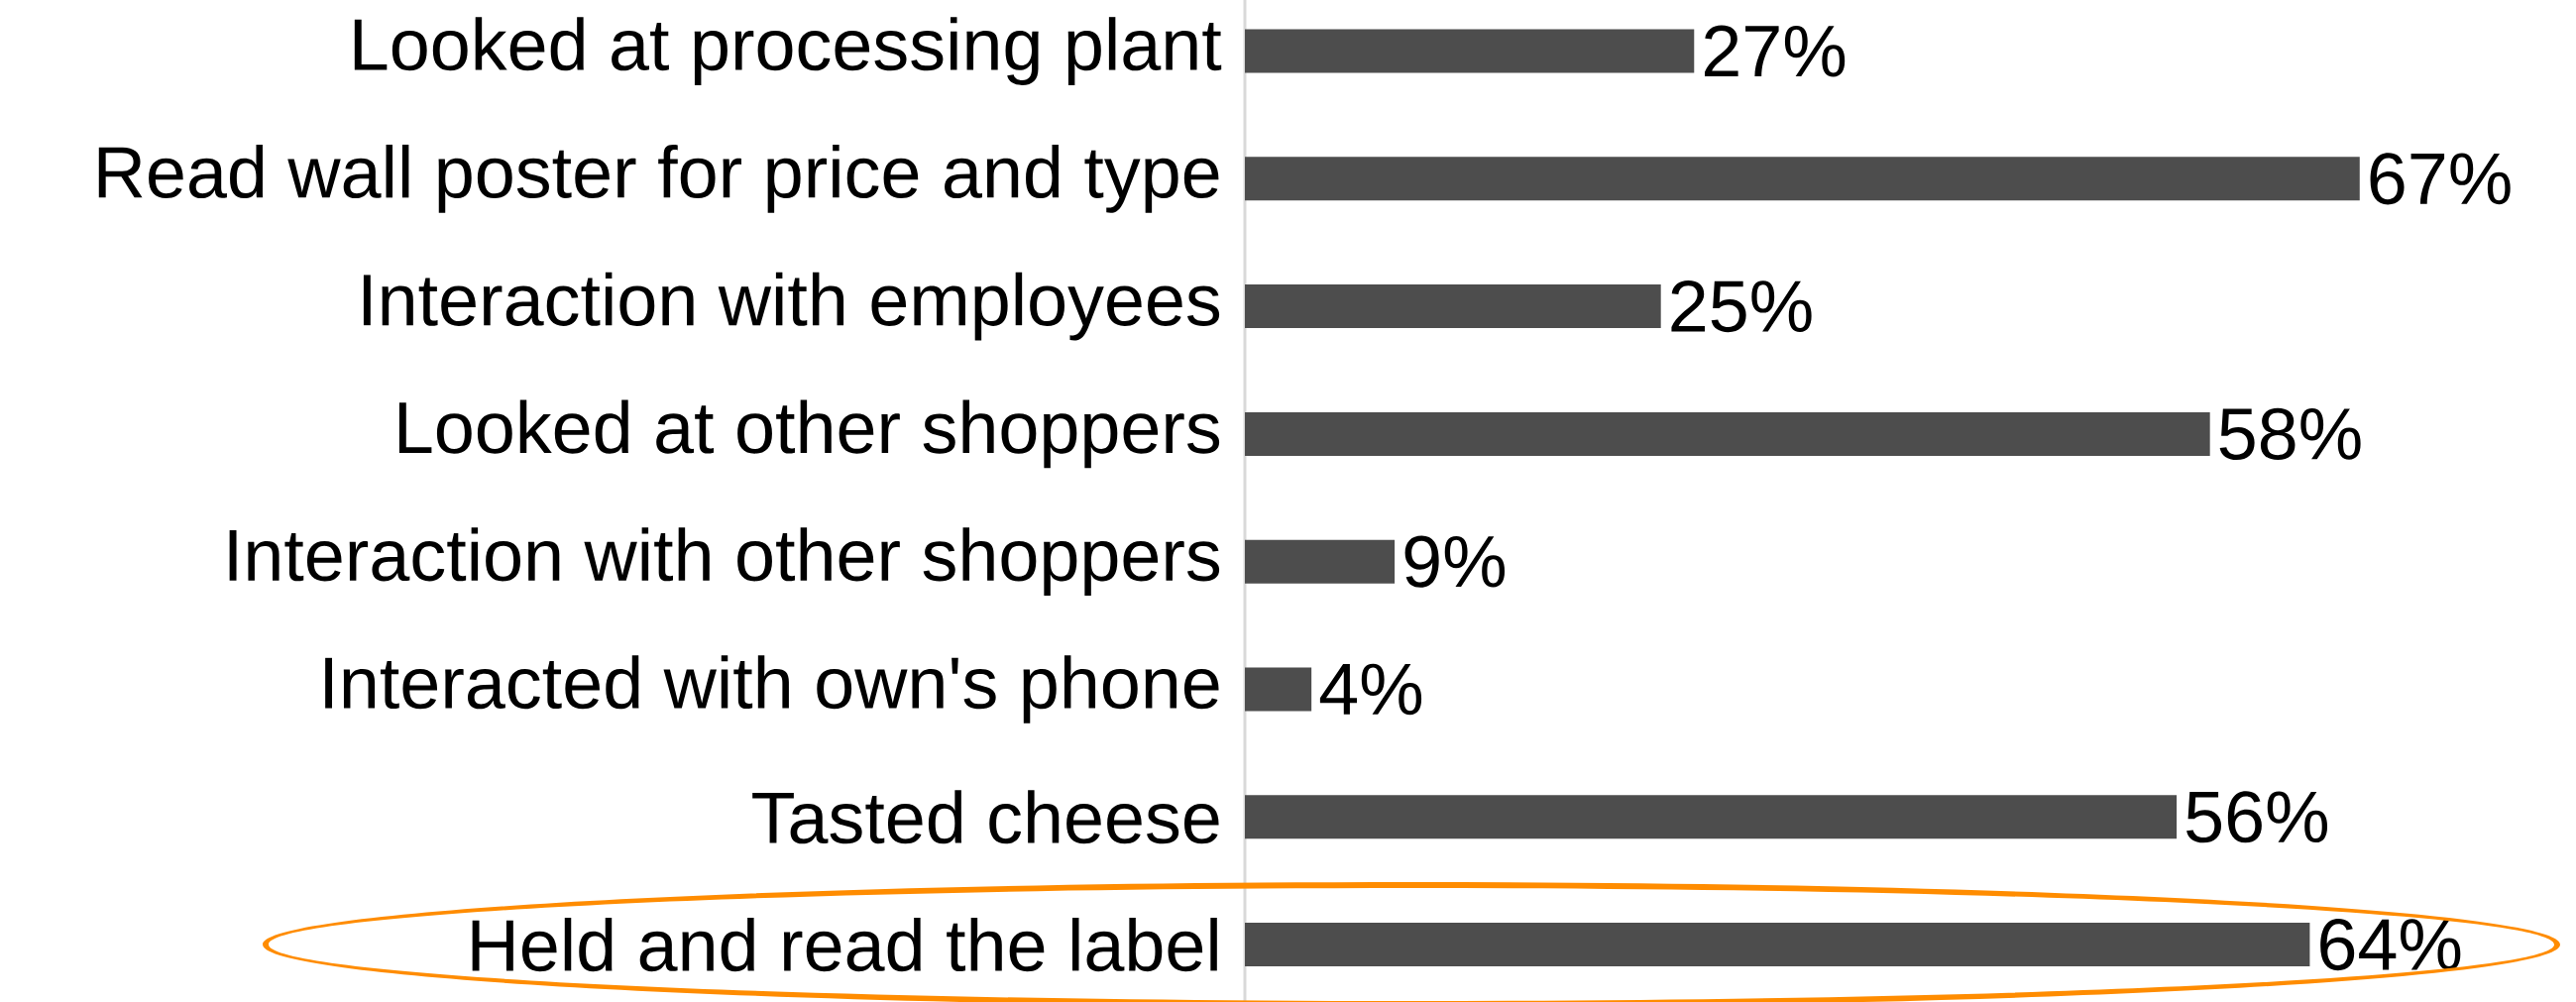 The height and width of the screenshot is (1002, 2576). What do you see at coordinates (1455, 561) in the screenshot?
I see `data-label: 9%` at bounding box center [1455, 561].